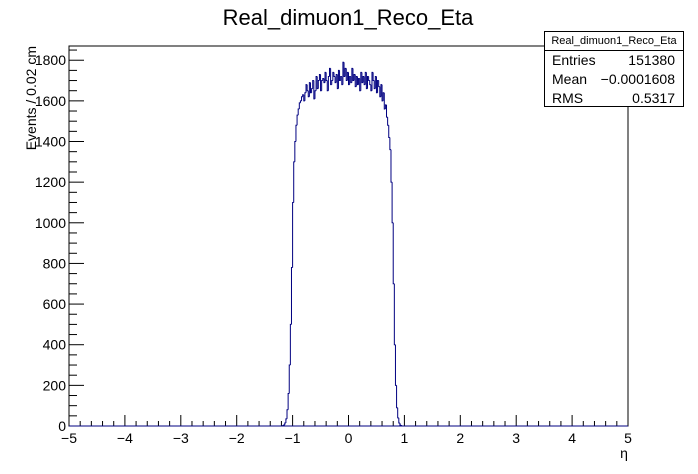 The width and height of the screenshot is (698, 474). I want to click on x-tick-label: 5, so click(628, 438).